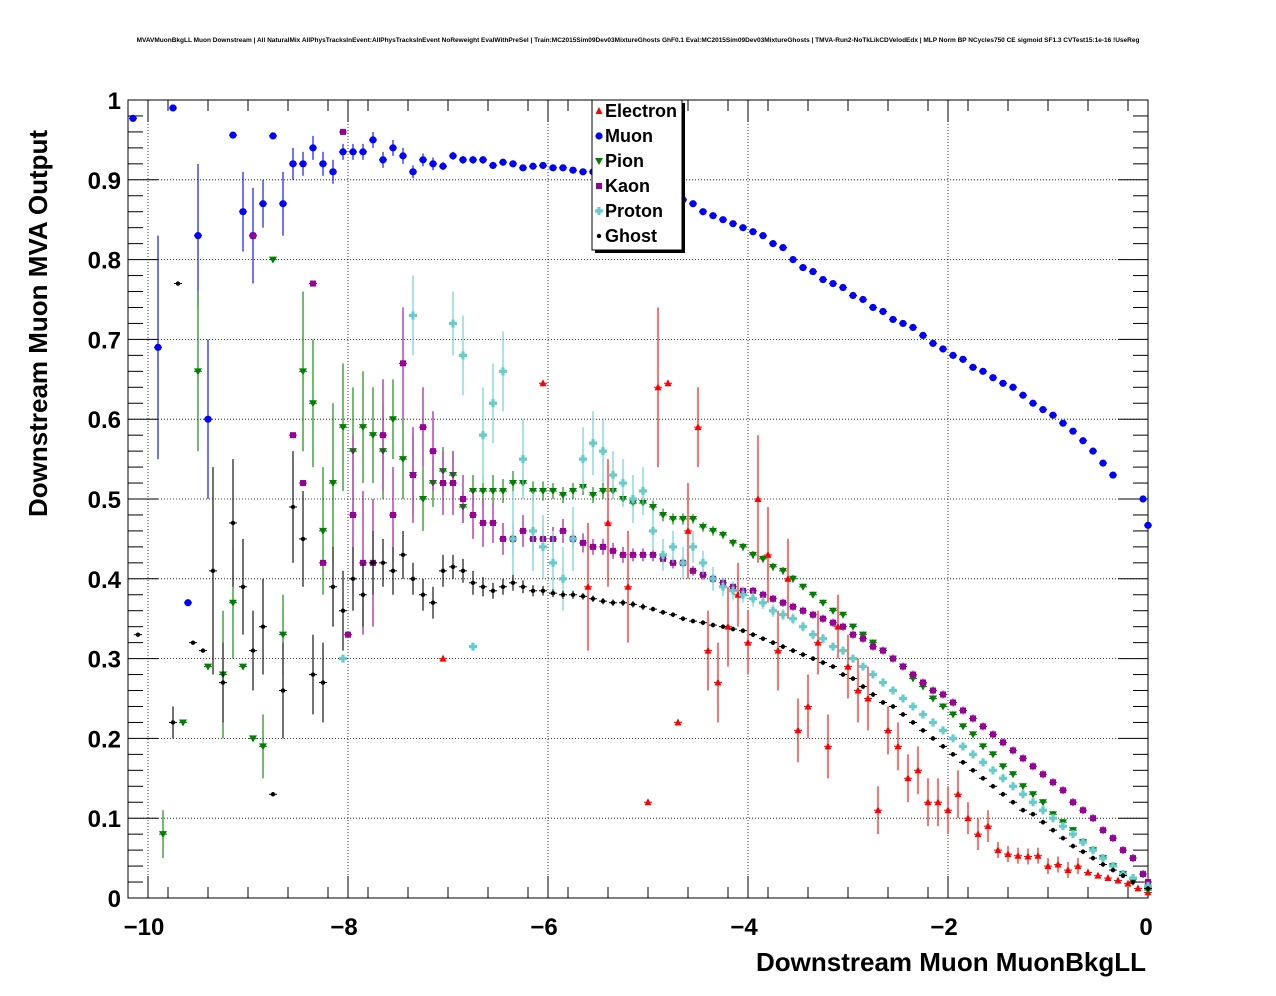 Image resolution: width=1276 pixels, height=996 pixels. What do you see at coordinates (105, 580) in the screenshot?
I see `y-tick-label: 0.4` at bounding box center [105, 580].